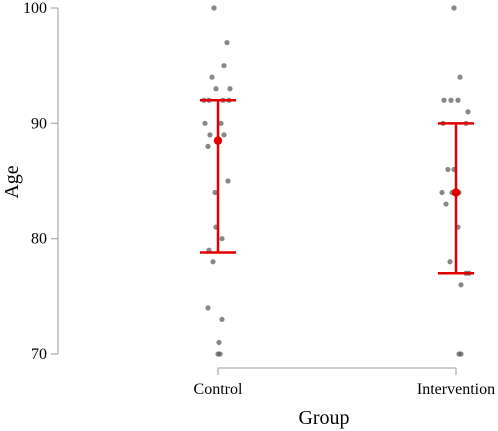 The width and height of the screenshot is (498, 431). What do you see at coordinates (39, 123) in the screenshot?
I see `y-tick-label: 90` at bounding box center [39, 123].